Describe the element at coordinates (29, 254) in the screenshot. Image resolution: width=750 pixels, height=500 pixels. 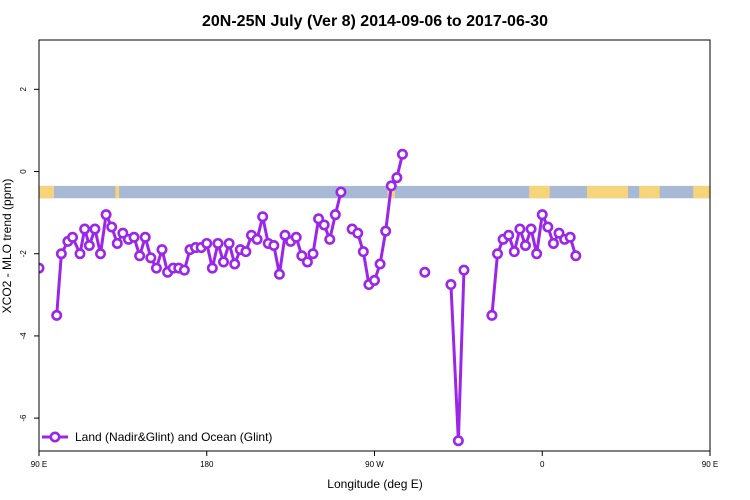
I see `y-axis: -6 -4 -2 0 2` at that location.